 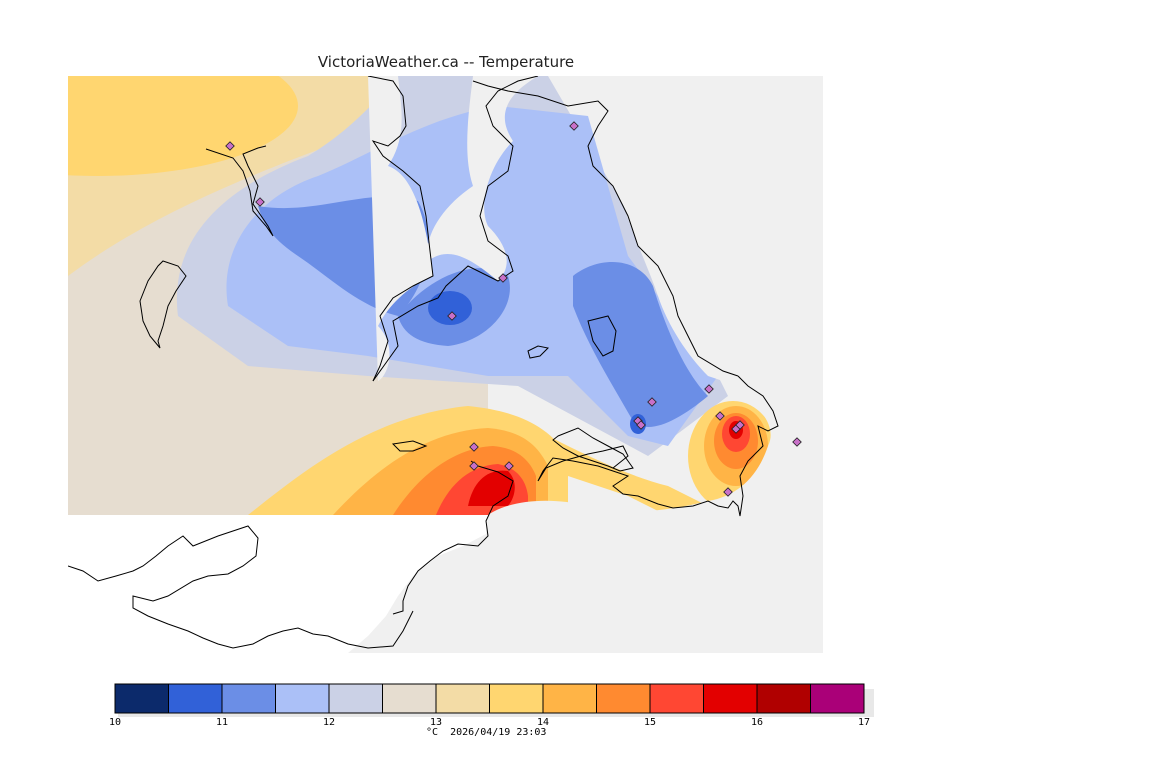 What do you see at coordinates (222, 722) in the screenshot?
I see `legend-tick-label: 11` at bounding box center [222, 722].